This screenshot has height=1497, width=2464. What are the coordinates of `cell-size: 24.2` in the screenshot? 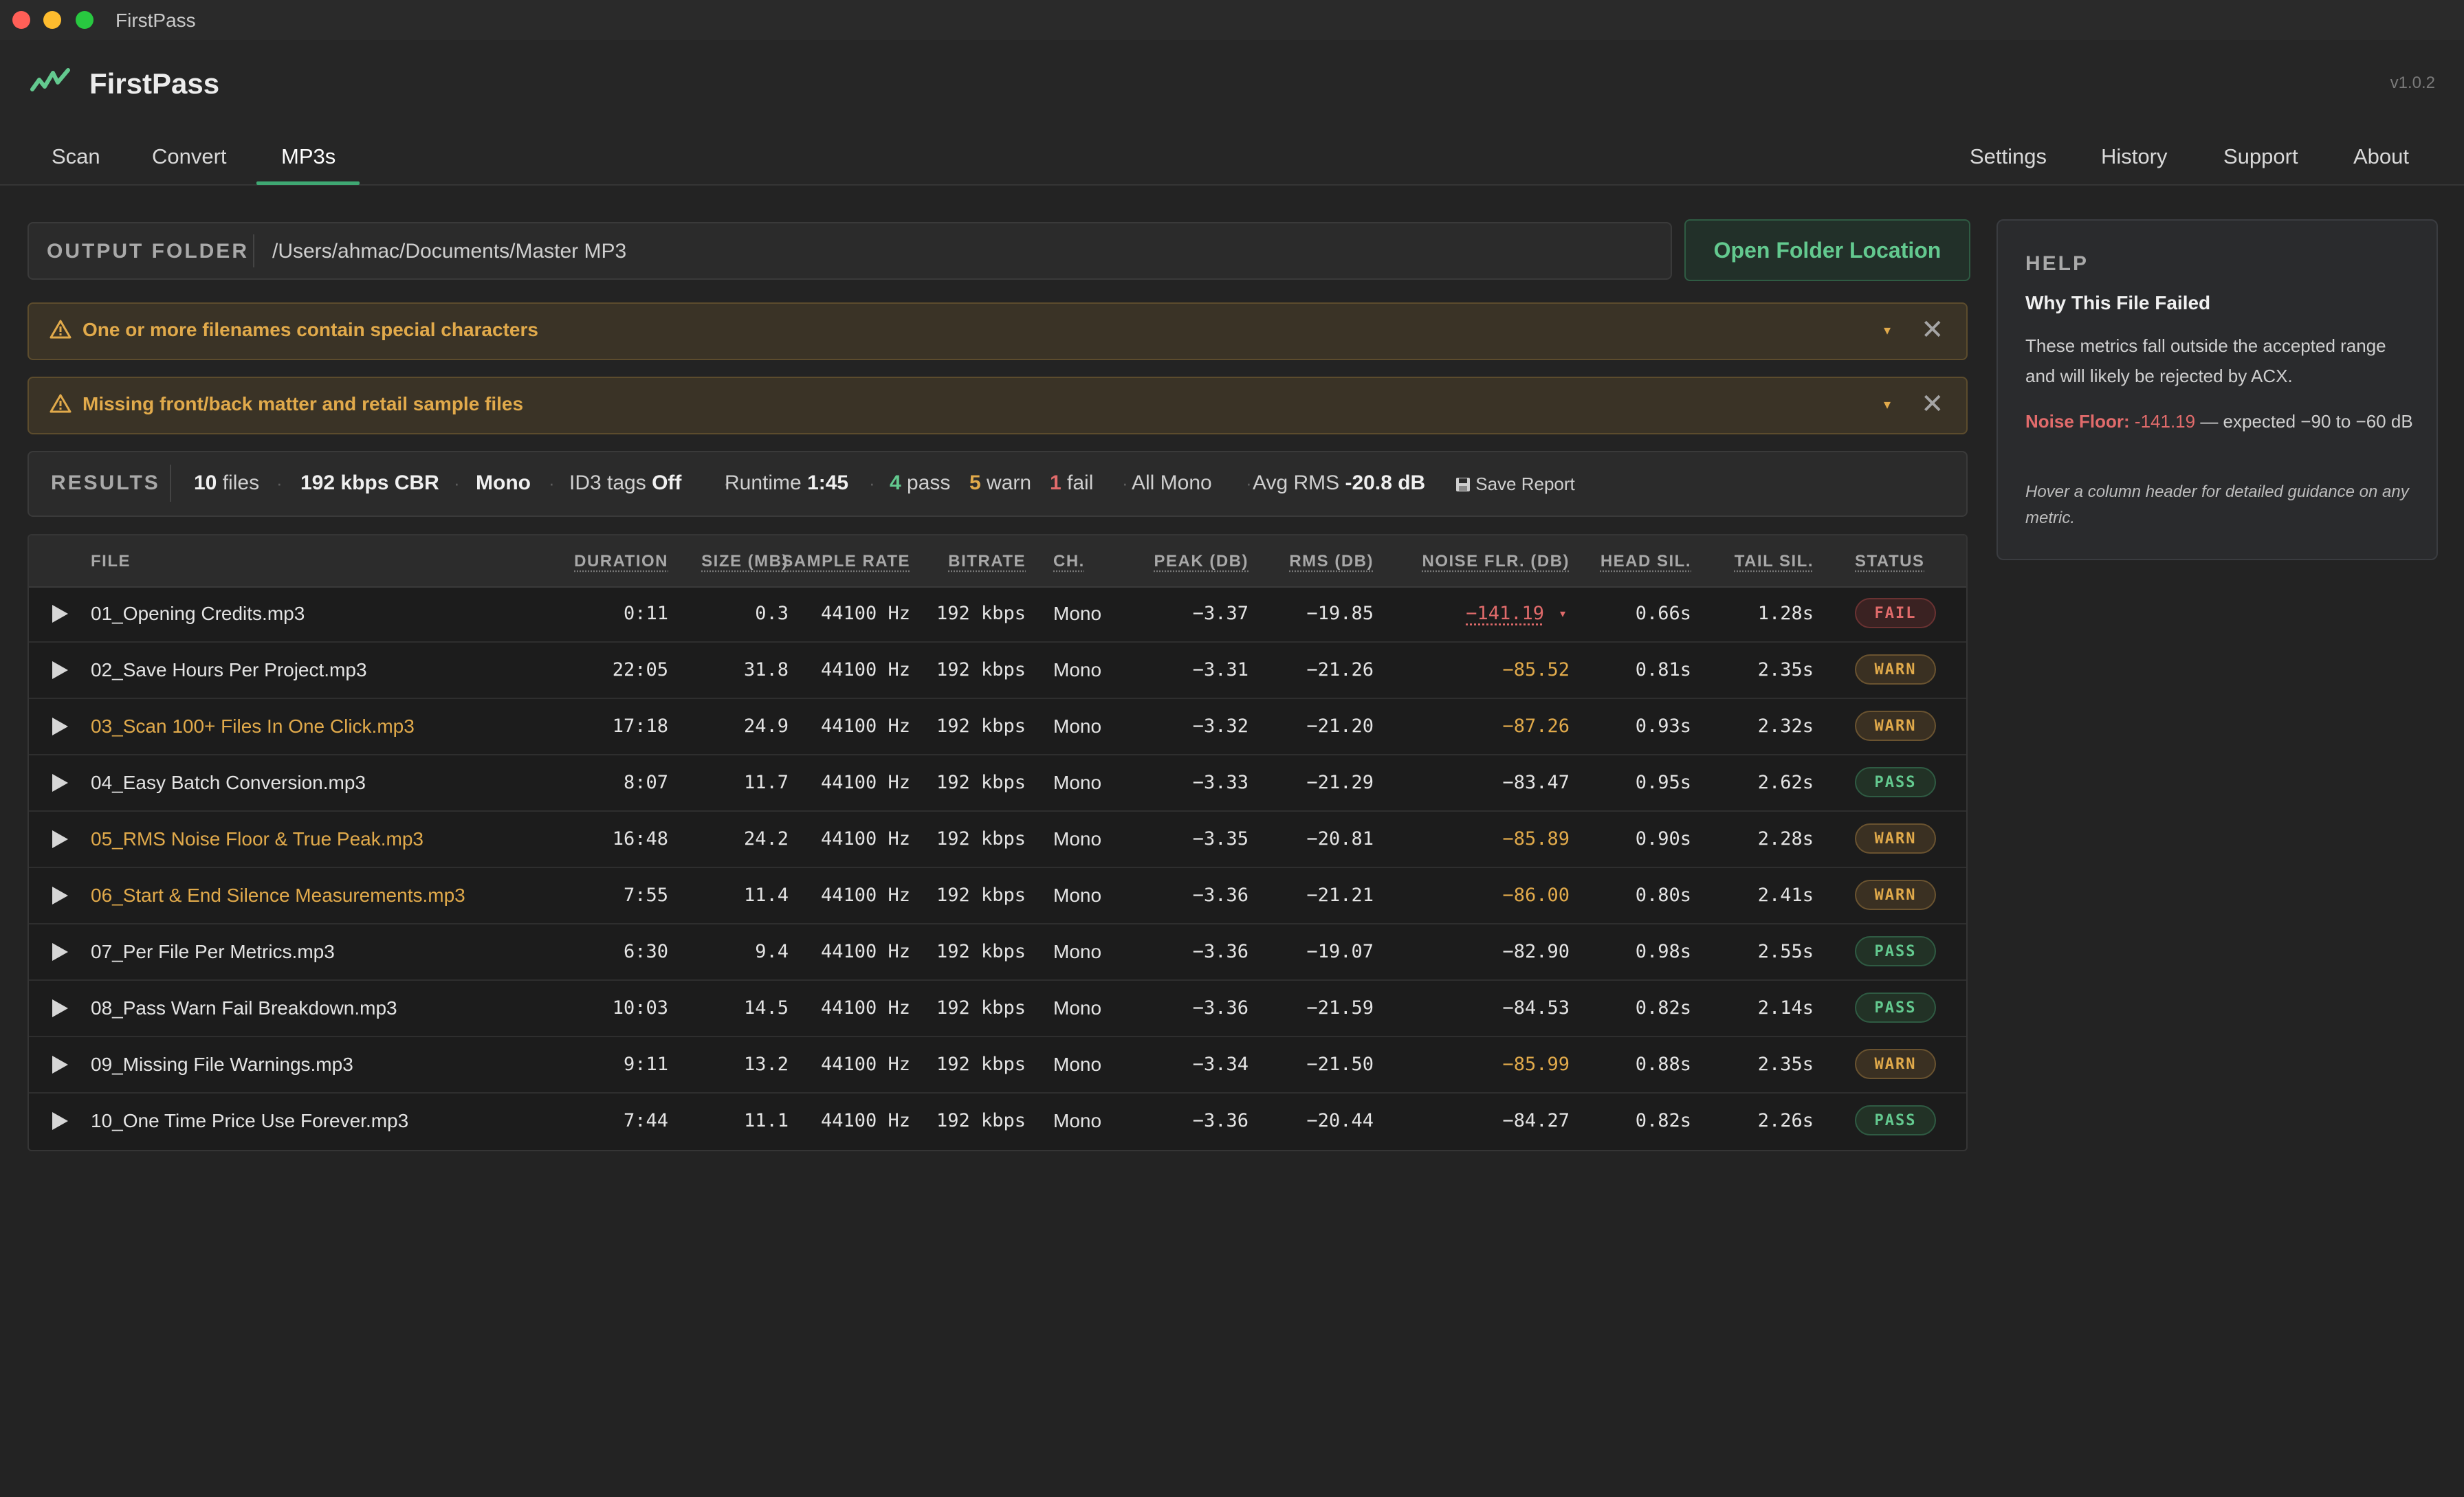 It's located at (766, 839).